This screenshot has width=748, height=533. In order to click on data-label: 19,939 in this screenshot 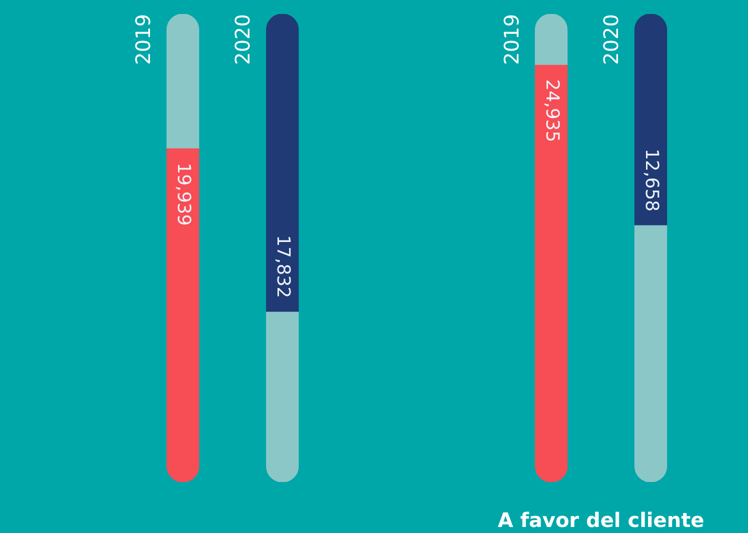, I will do `click(183, 194)`.